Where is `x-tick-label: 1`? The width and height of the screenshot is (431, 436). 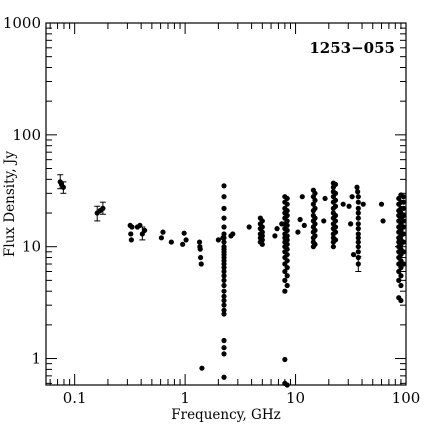 x-tick-label: 1 is located at coordinates (185, 398).